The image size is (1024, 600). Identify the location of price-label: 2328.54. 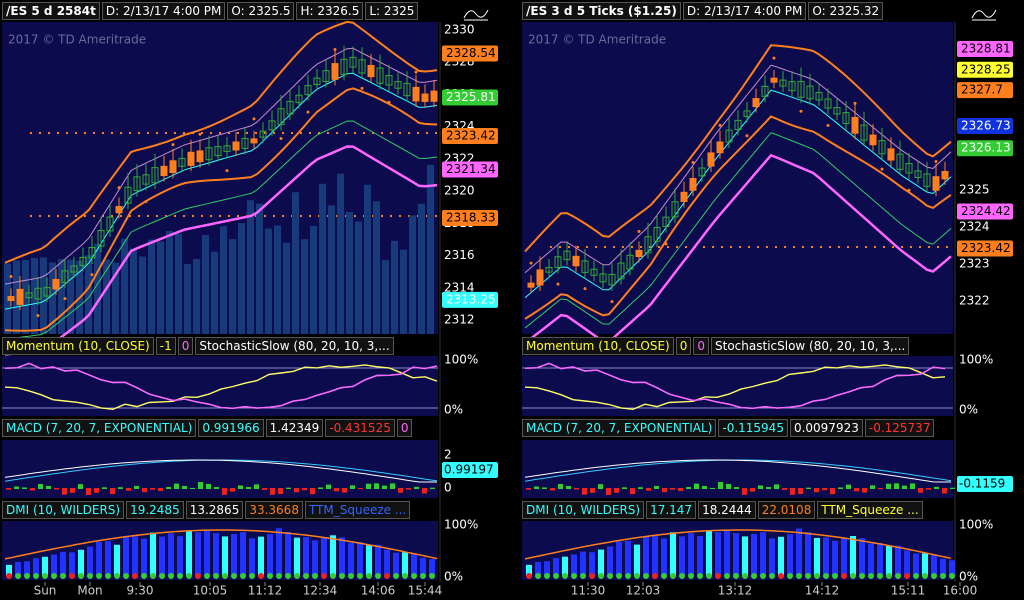
(471, 53).